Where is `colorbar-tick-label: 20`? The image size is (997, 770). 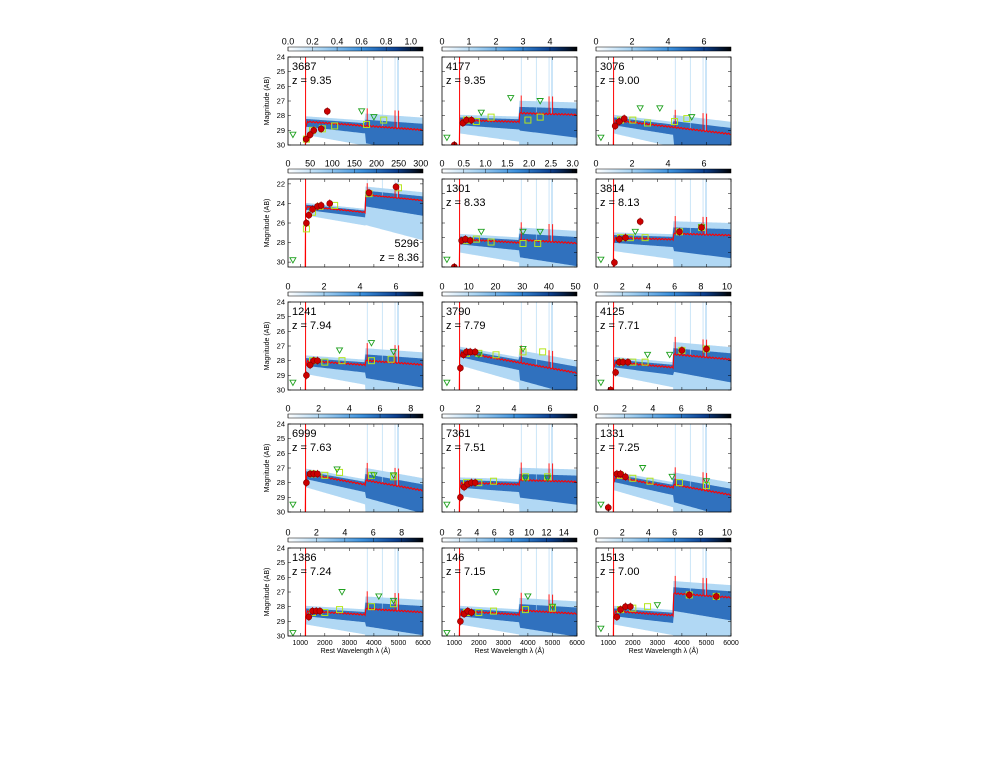
colorbar-tick-label: 20 is located at coordinates (495, 287).